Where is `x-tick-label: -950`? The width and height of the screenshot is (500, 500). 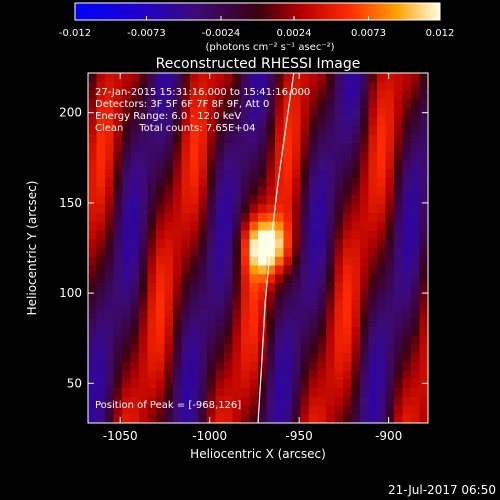 x-tick-label: -950 is located at coordinates (299, 436).